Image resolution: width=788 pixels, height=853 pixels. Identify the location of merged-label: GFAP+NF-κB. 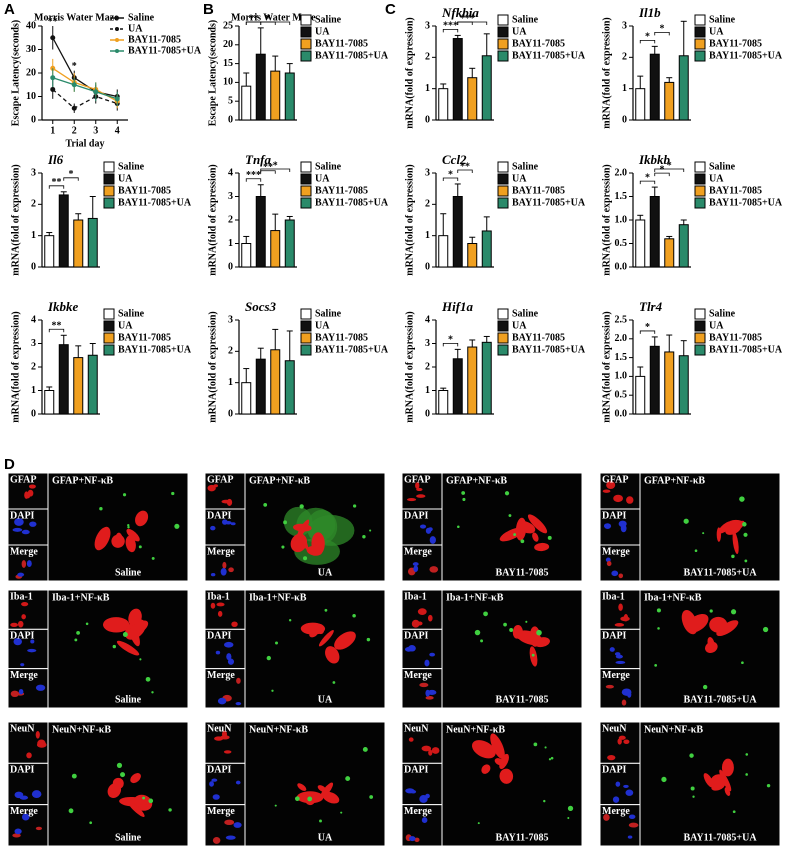
(674, 480).